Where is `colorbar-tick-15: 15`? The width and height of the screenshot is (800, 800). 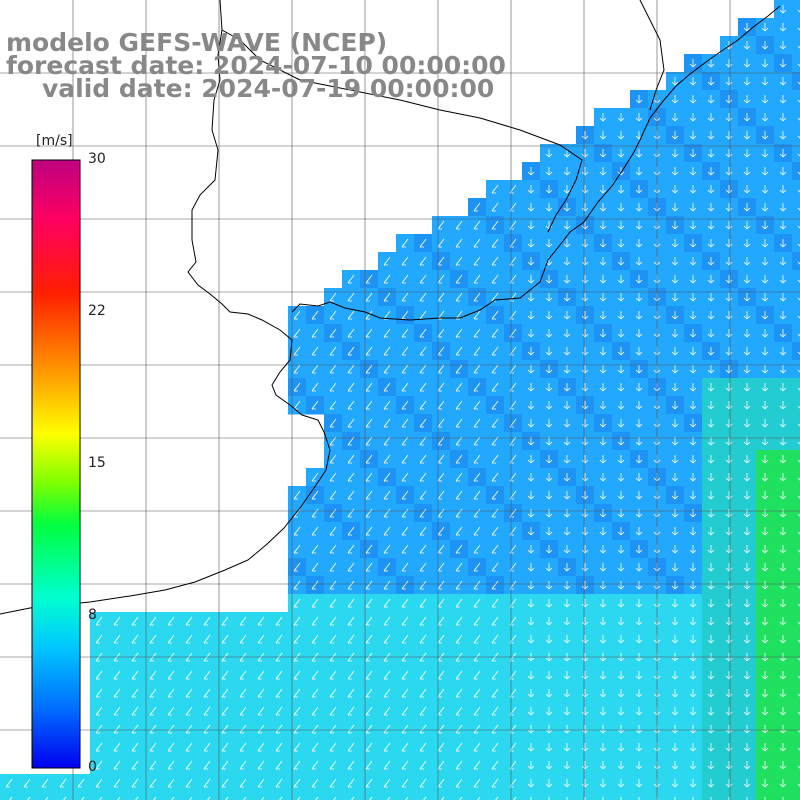 colorbar-tick-15: 15 is located at coordinates (97, 463).